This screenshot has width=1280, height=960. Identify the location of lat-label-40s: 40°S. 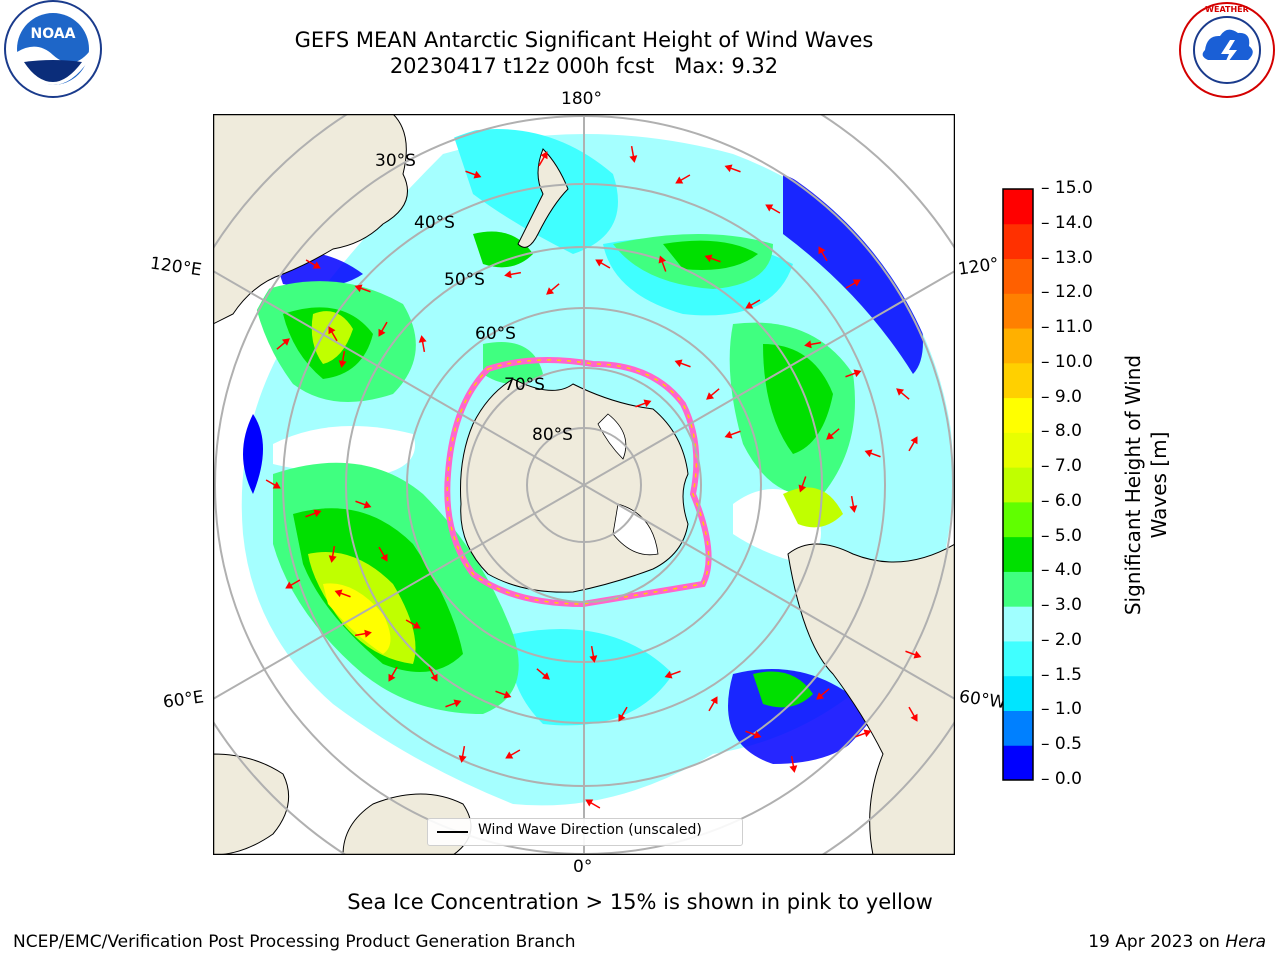
(434, 223).